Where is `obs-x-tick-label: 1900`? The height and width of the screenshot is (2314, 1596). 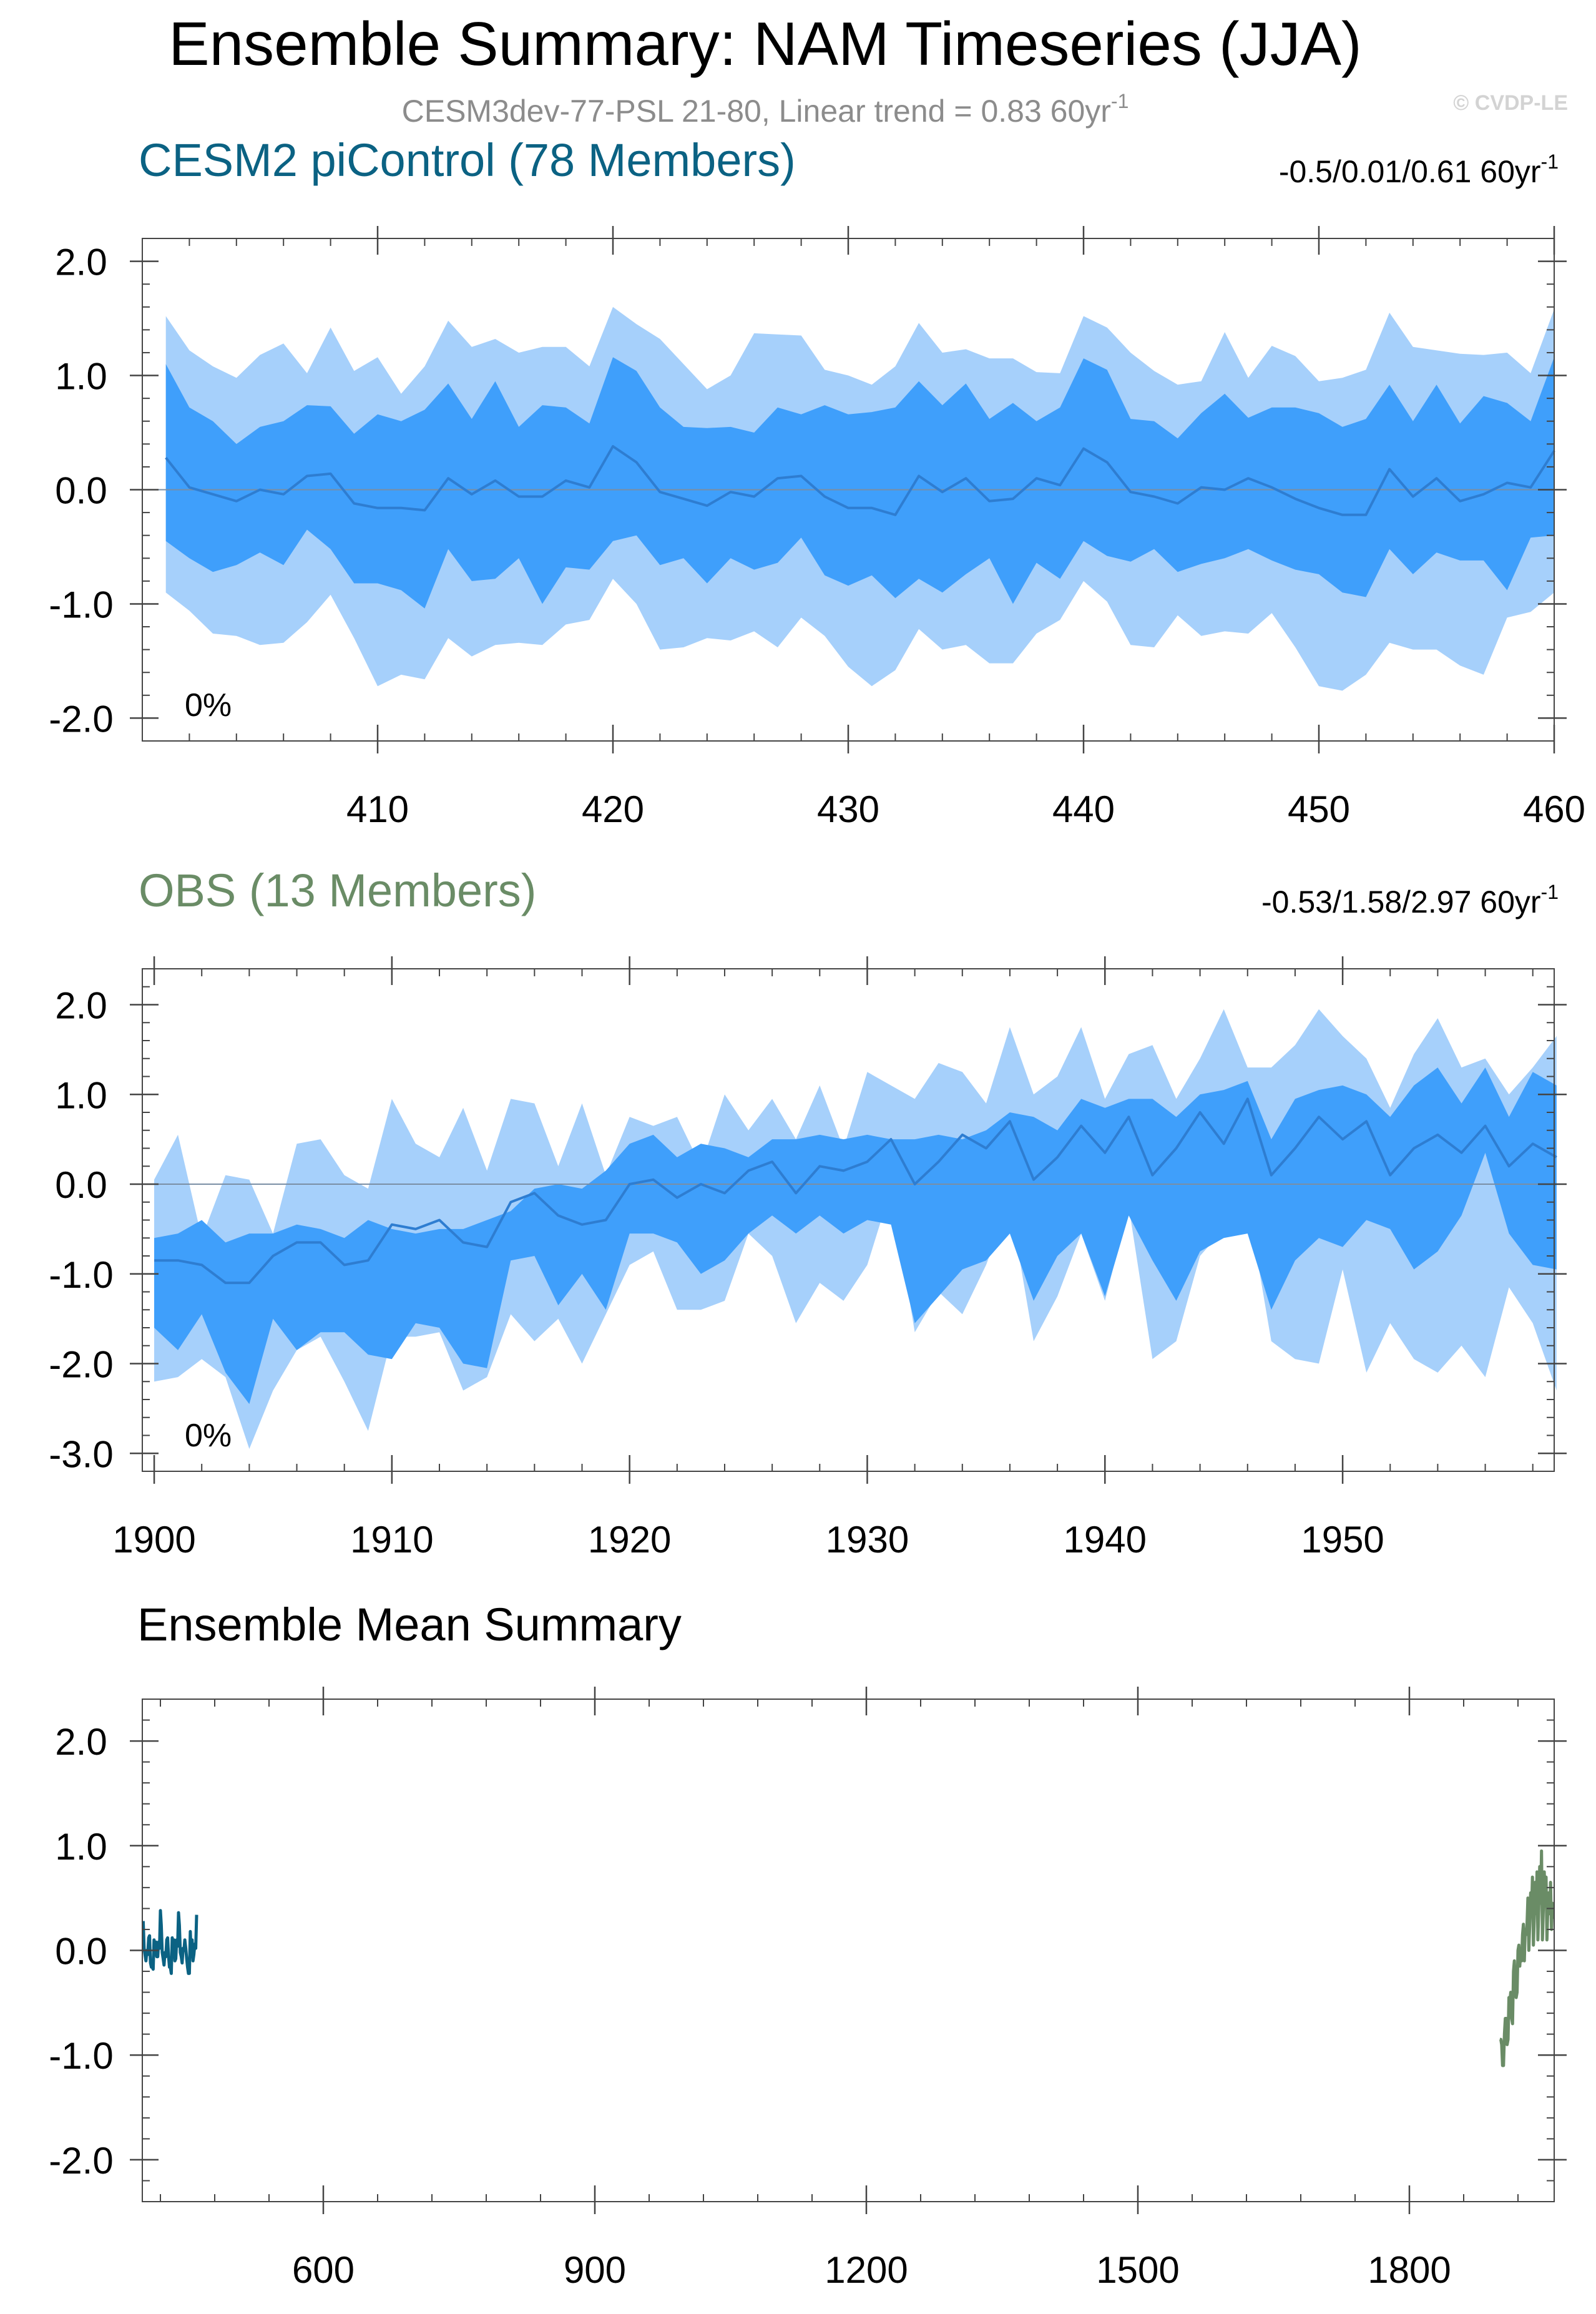 obs-x-tick-label: 1900 is located at coordinates (153, 1540).